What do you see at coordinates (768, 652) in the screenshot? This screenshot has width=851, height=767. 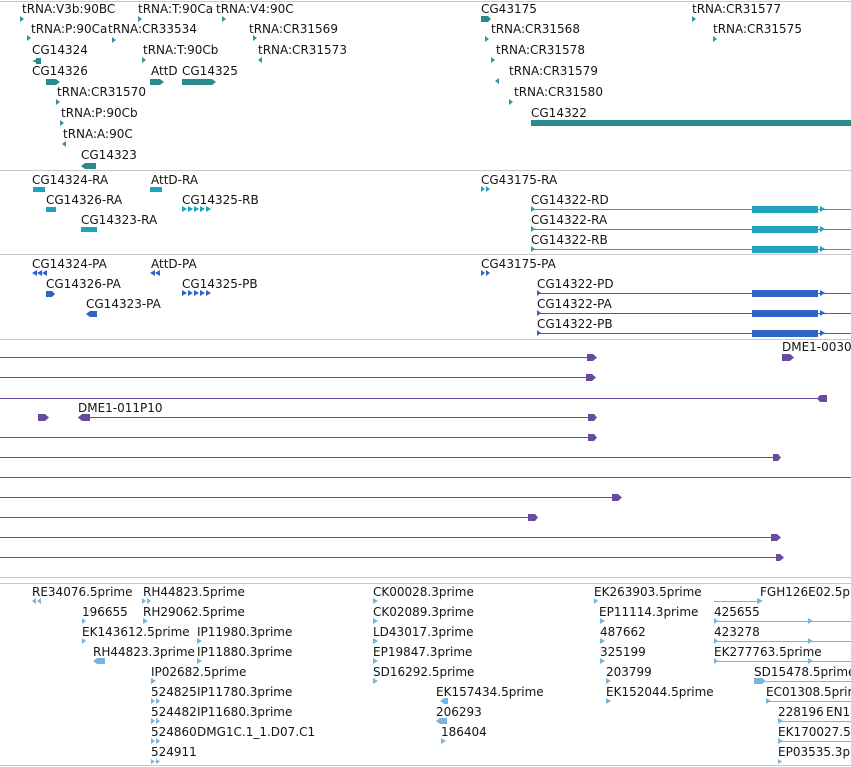 I see `feature-label: EK277763.5prime` at bounding box center [768, 652].